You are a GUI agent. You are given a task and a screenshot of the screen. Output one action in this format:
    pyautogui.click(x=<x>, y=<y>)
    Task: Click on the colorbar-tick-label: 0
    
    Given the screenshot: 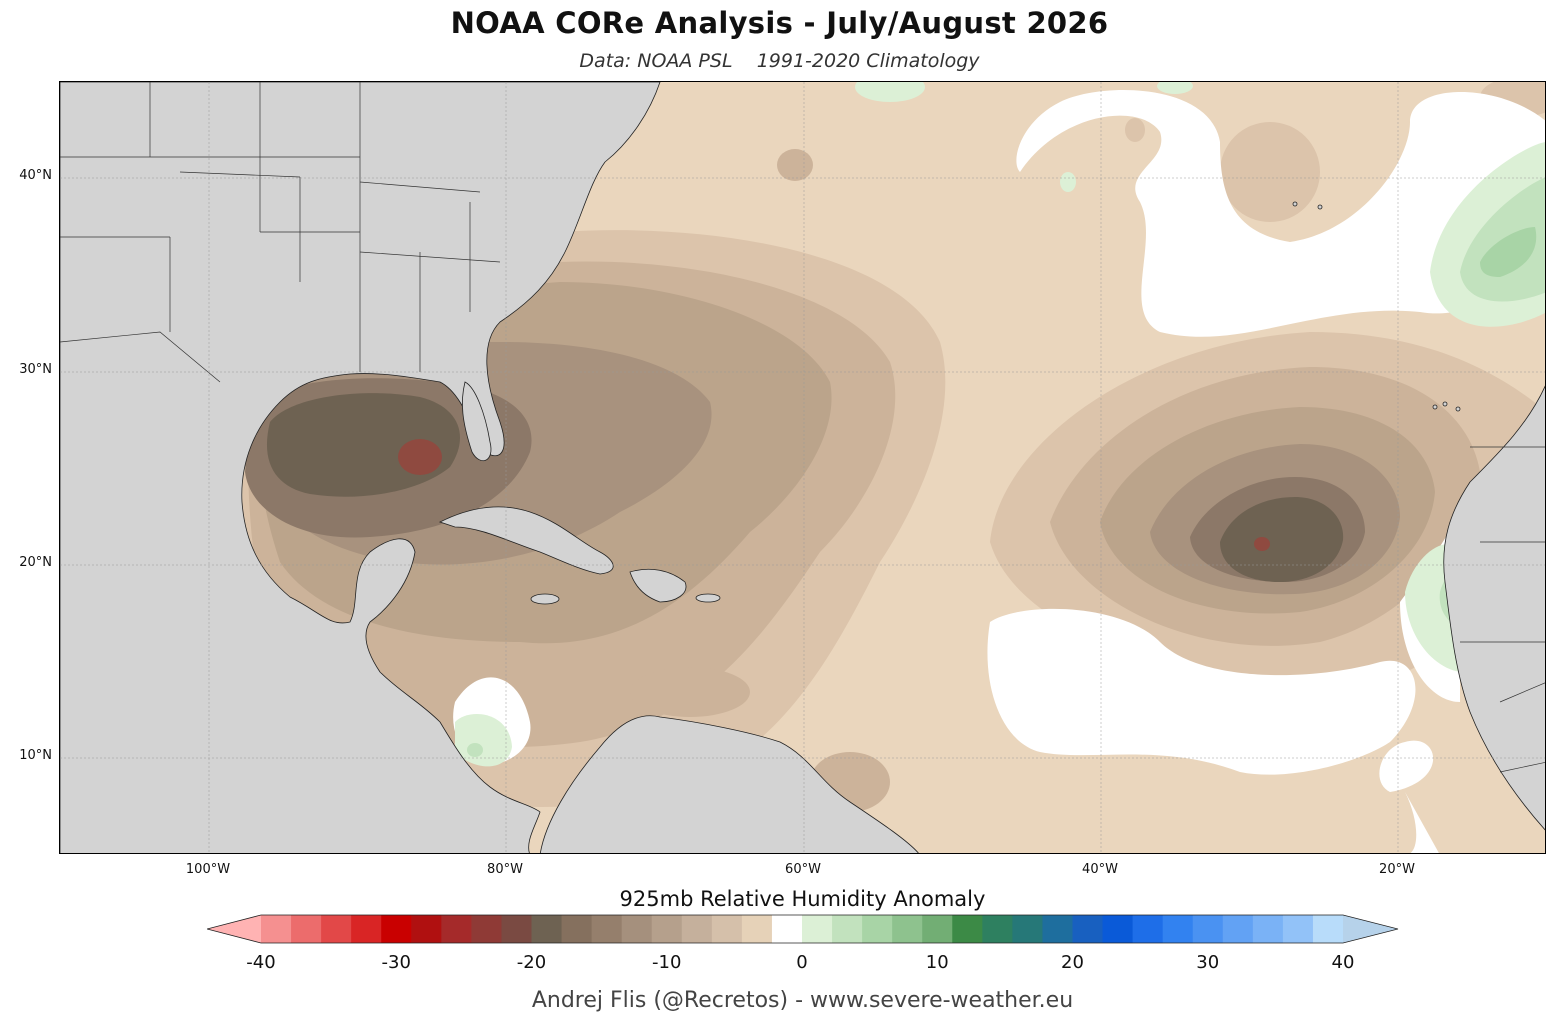 What is the action you would take?
    pyautogui.click(x=802, y=962)
    